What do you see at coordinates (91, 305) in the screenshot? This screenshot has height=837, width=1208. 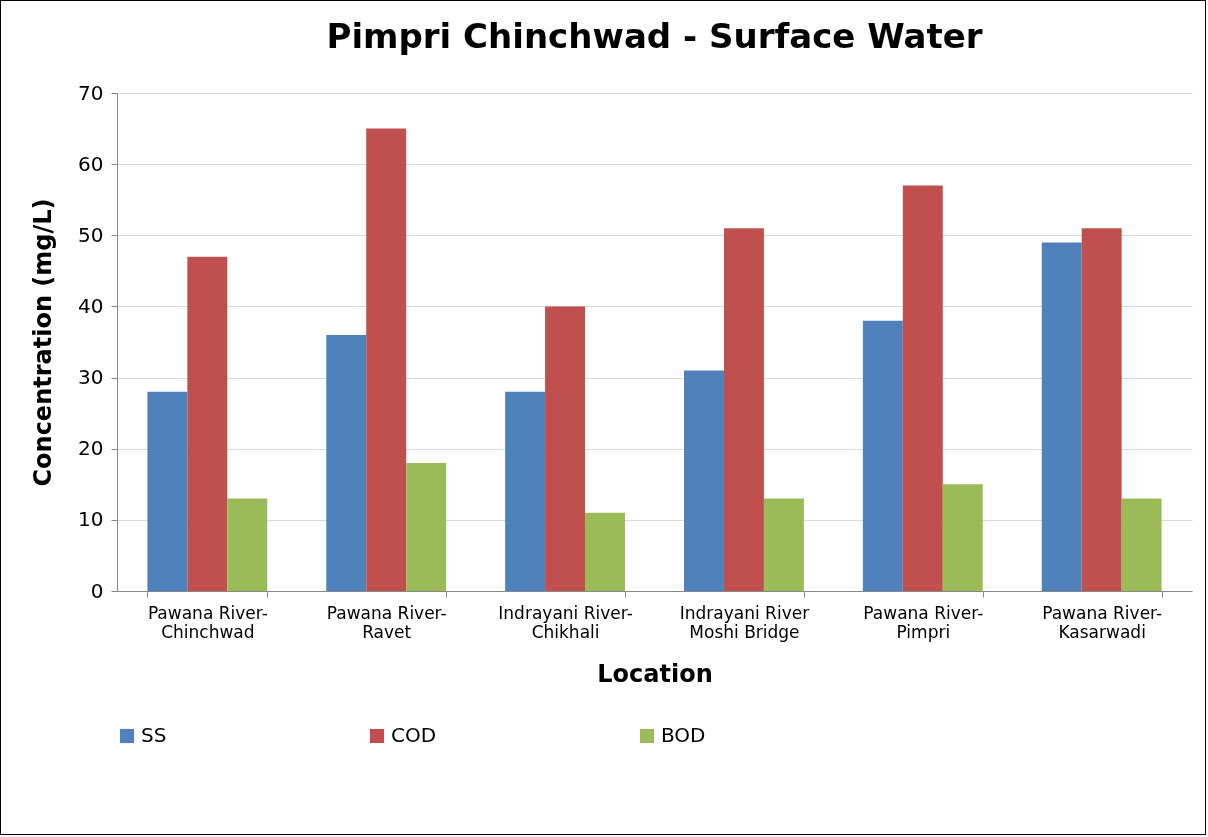 I see `y-tick-label: 40` at bounding box center [91, 305].